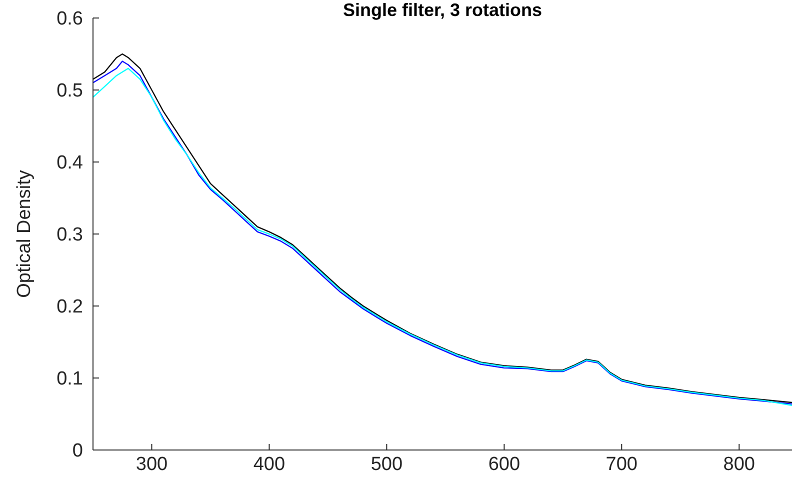 This screenshot has width=792, height=491. What do you see at coordinates (69, 235) in the screenshot?
I see `y-tick-label: 0.3` at bounding box center [69, 235].